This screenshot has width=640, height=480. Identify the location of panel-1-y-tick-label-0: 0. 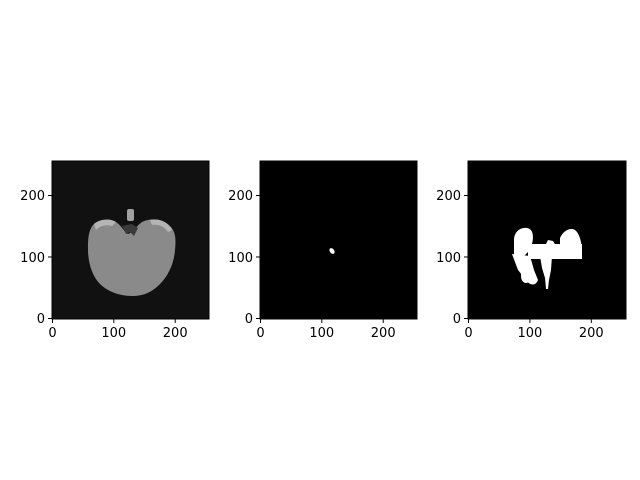
(41, 319).